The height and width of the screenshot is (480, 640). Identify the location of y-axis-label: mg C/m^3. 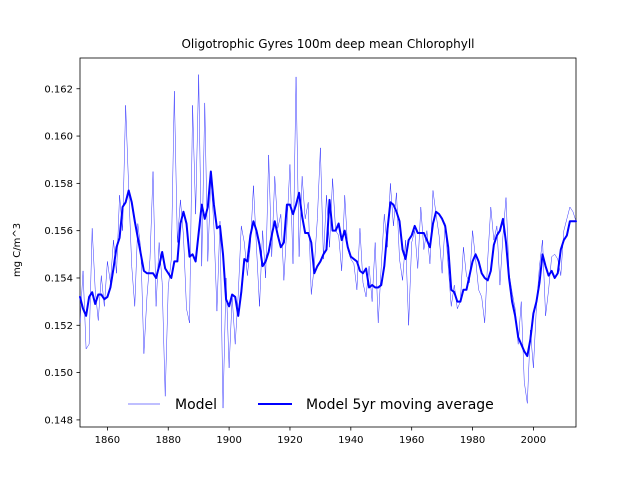
(17, 250).